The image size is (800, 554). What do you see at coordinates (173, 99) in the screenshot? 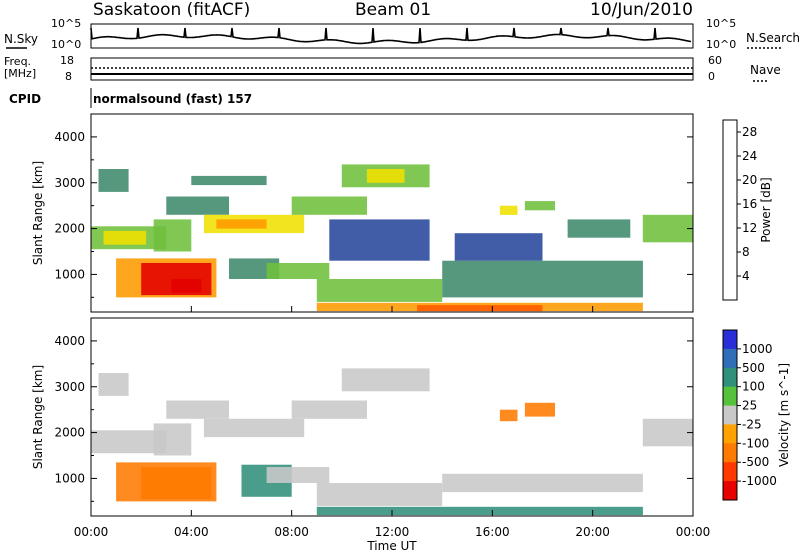
I see `cpid-value: normalsound (fast) 157` at bounding box center [173, 99].